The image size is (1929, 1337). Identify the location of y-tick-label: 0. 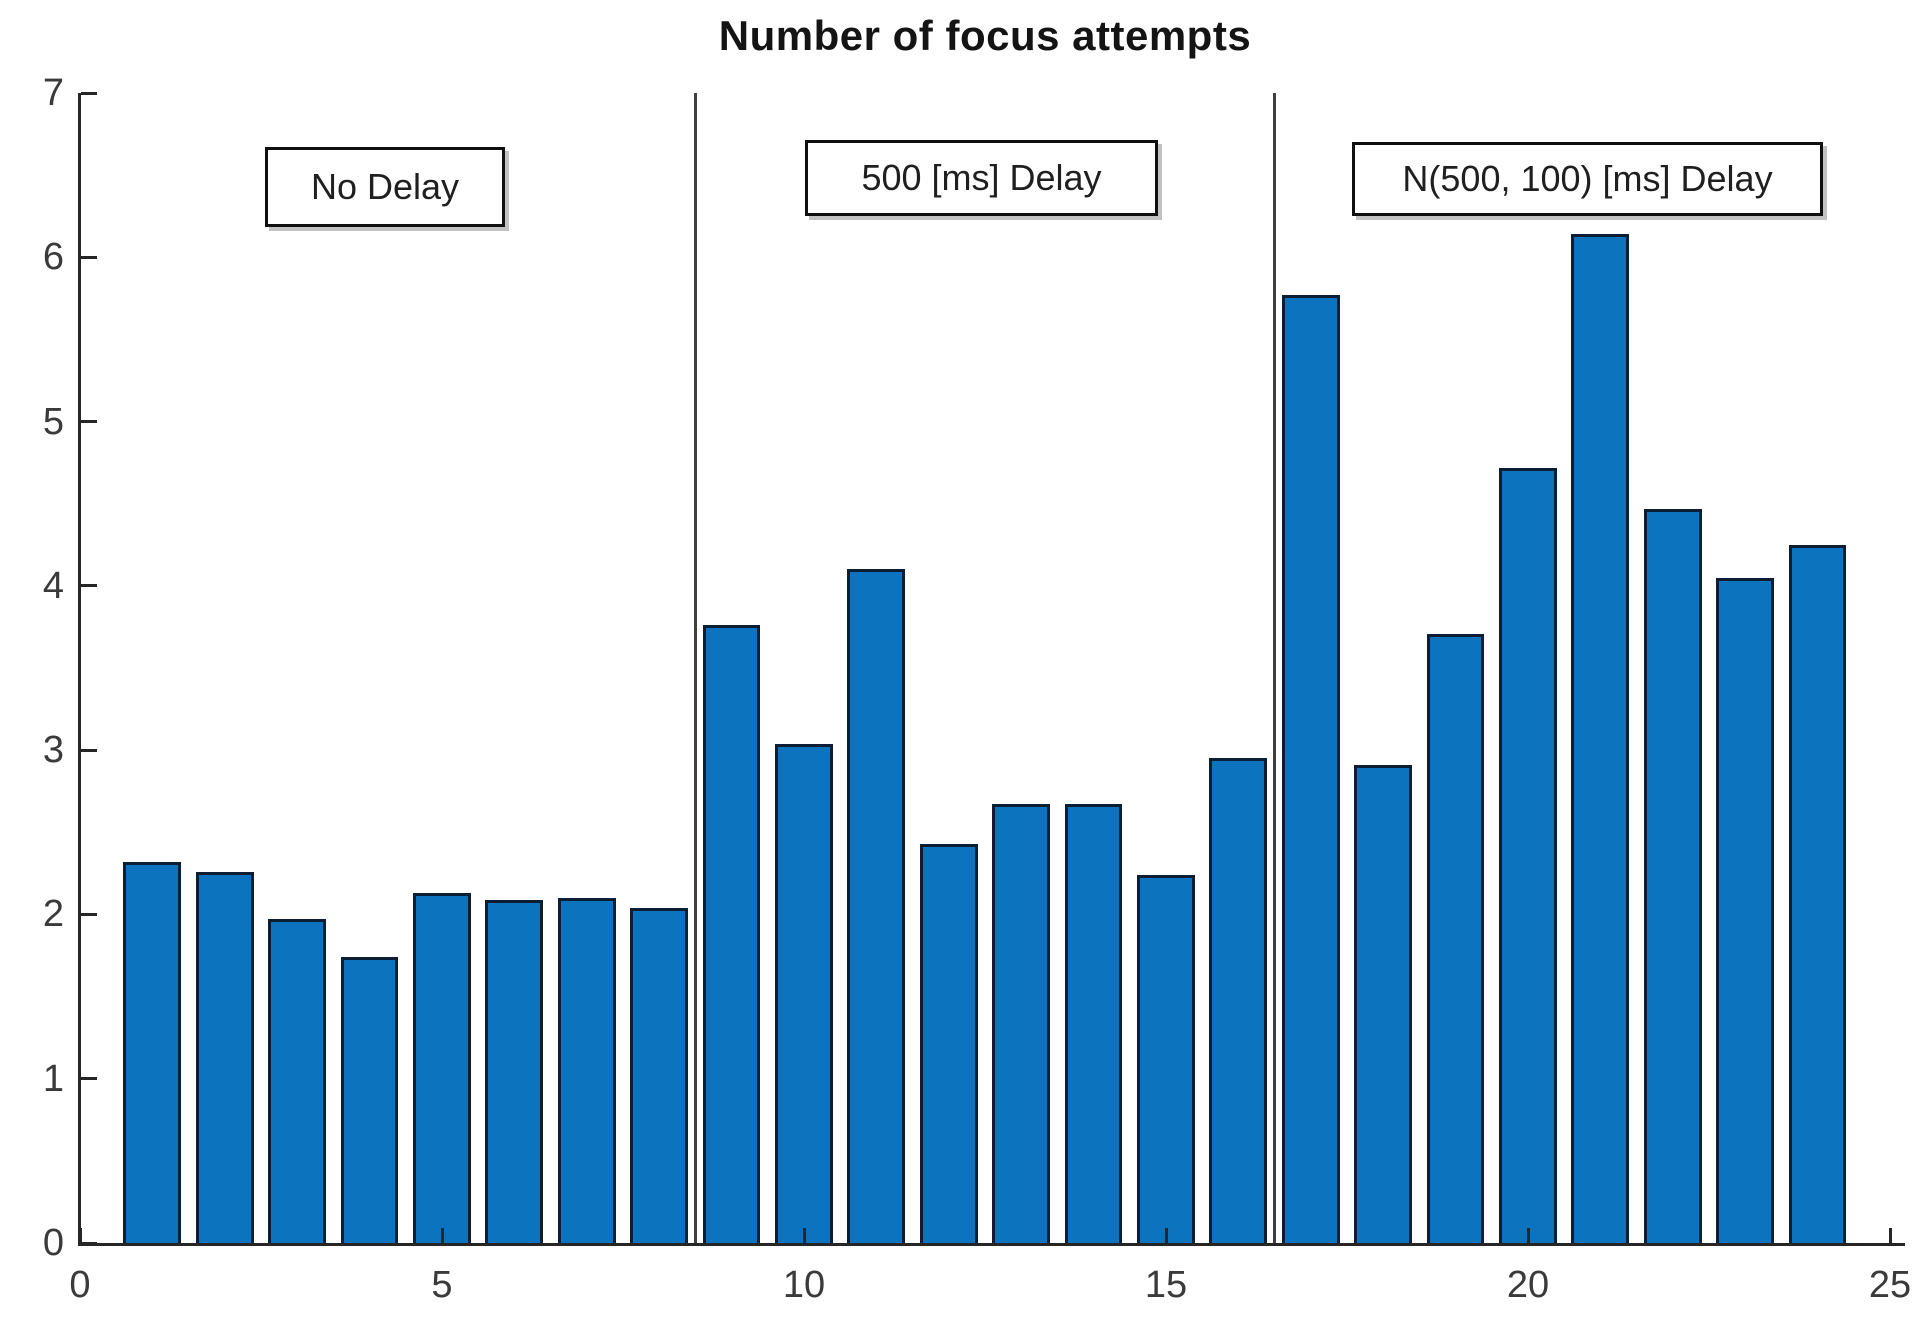
(53, 1243).